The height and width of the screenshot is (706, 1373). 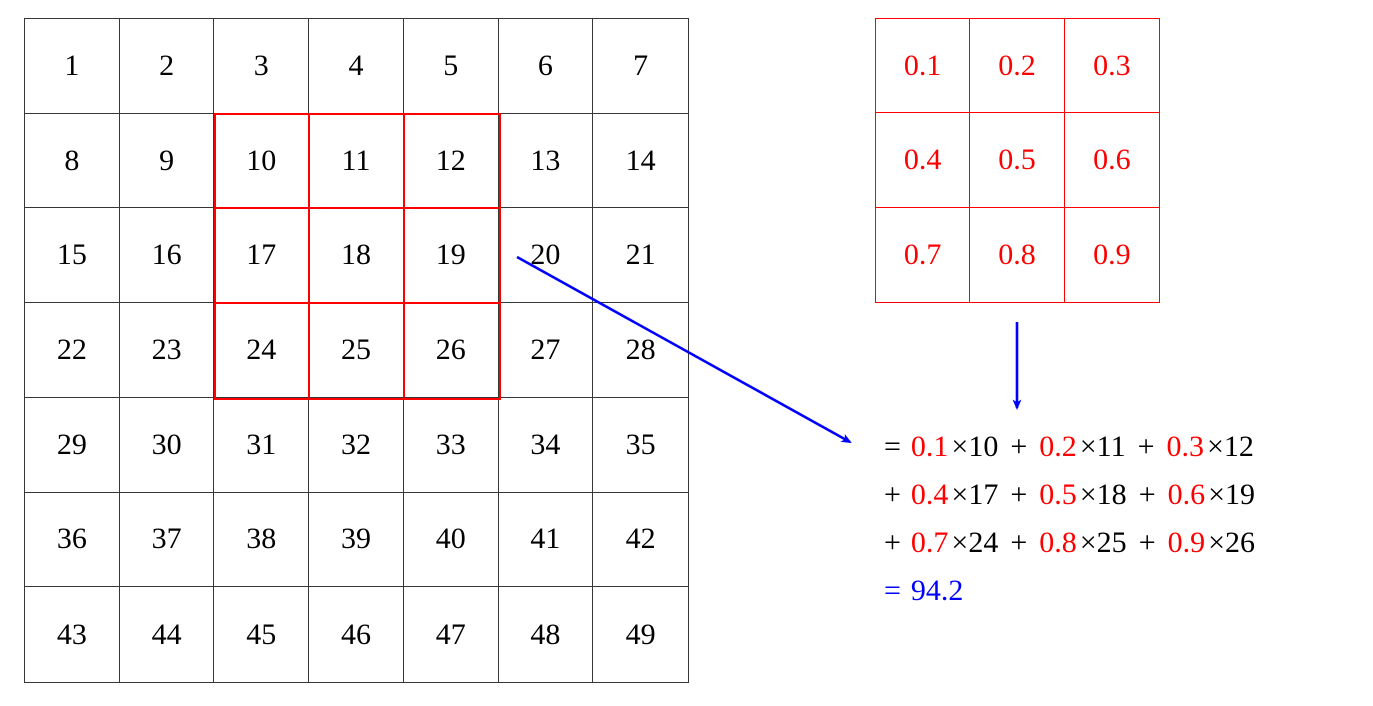 What do you see at coordinates (929, 542) in the screenshot?
I see `kernel-coefficient: 0.7` at bounding box center [929, 542].